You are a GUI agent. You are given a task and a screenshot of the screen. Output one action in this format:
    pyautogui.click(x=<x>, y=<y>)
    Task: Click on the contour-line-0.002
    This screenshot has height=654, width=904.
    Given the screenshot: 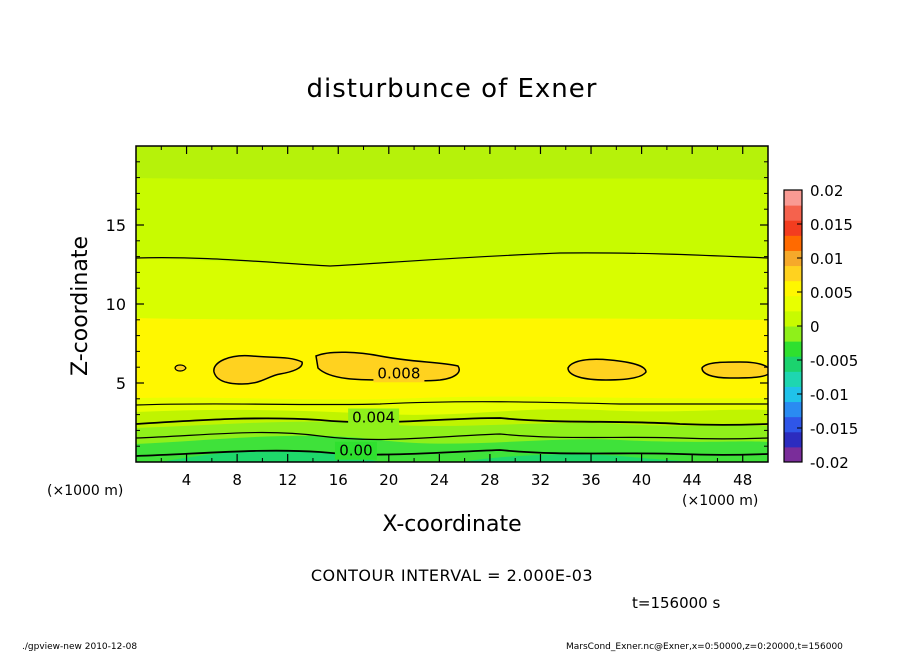 What is the action you would take?
    pyautogui.click(x=452, y=436)
    